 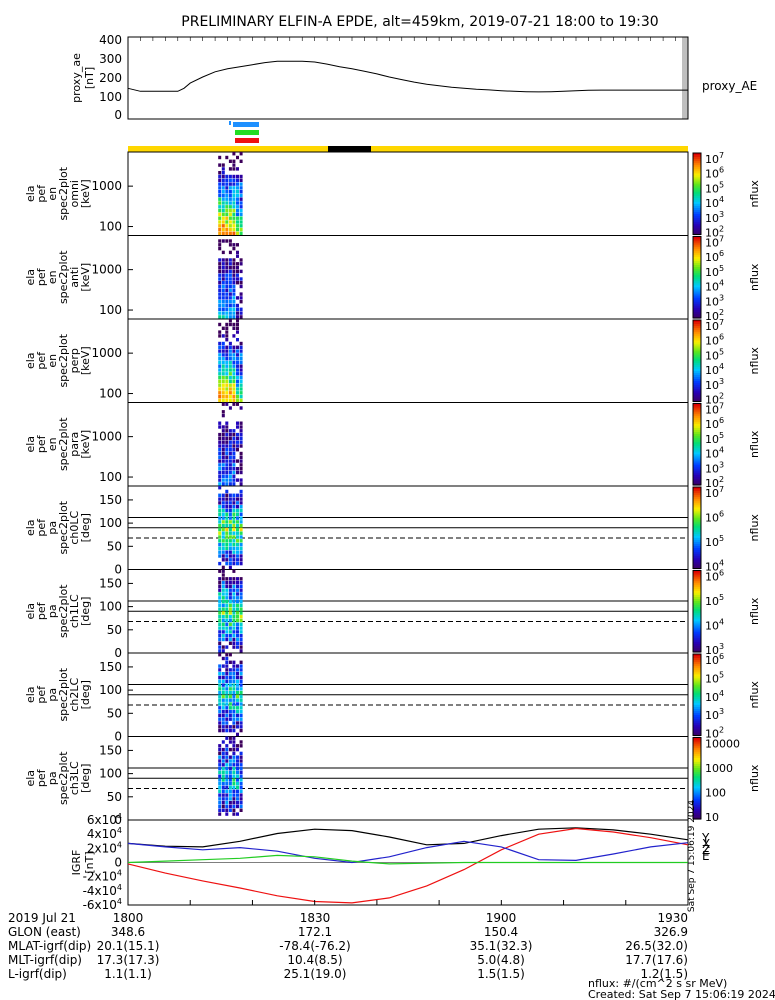 What do you see at coordinates (714, 315) in the screenshot?
I see `colorbar-tick-10^2: 10²` at bounding box center [714, 315].